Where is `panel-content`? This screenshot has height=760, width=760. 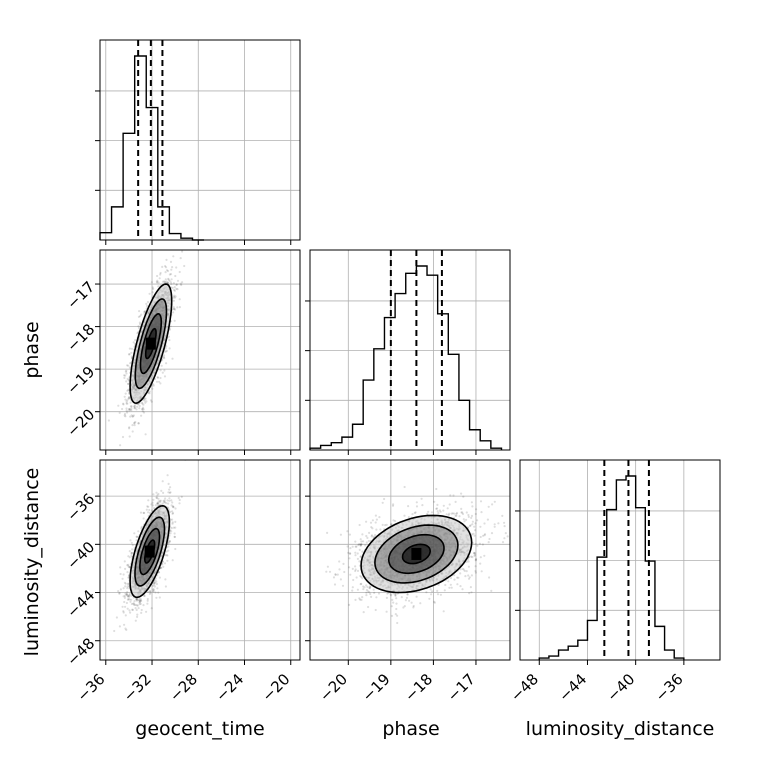 panel-content is located at coordinates (150, 546).